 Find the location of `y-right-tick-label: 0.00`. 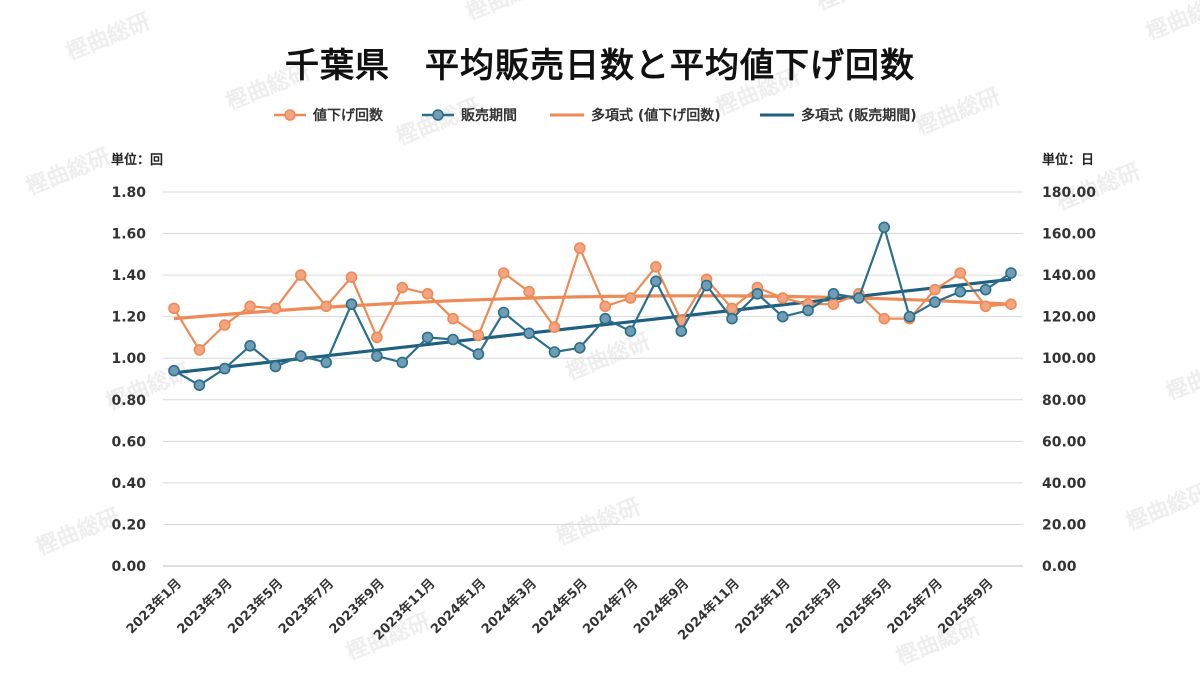

y-right-tick-label: 0.00 is located at coordinates (1059, 567).